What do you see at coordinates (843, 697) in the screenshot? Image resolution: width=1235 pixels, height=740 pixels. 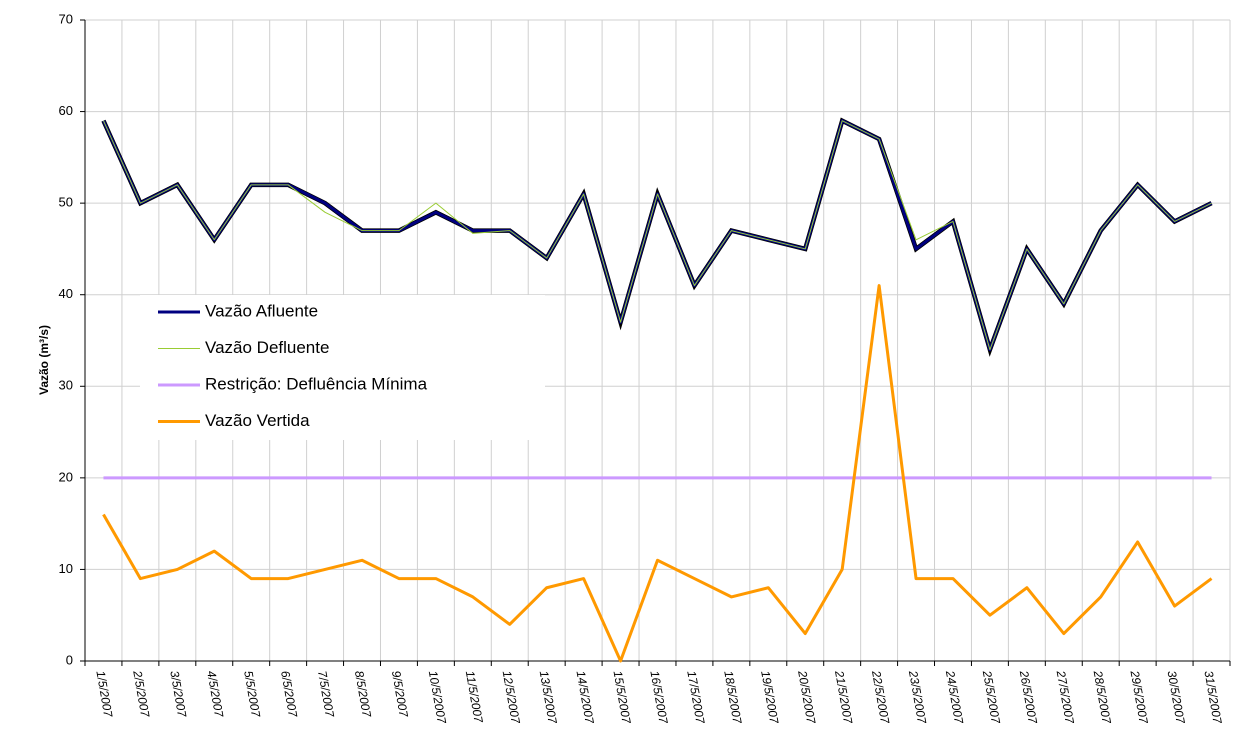 I see `x-tick-label: 21/5/2007` at bounding box center [843, 697].